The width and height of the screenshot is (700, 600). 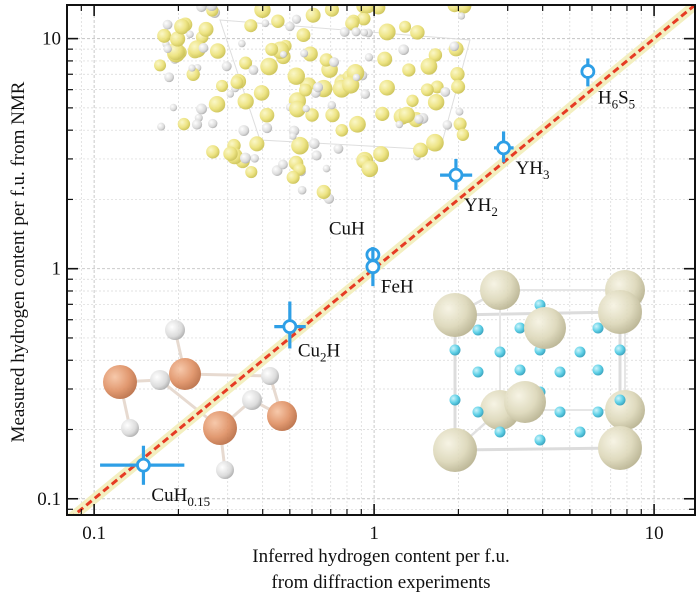 What do you see at coordinates (380, 582) in the screenshot?
I see `x-axis-label-line2: from diffraction experiments` at bounding box center [380, 582].